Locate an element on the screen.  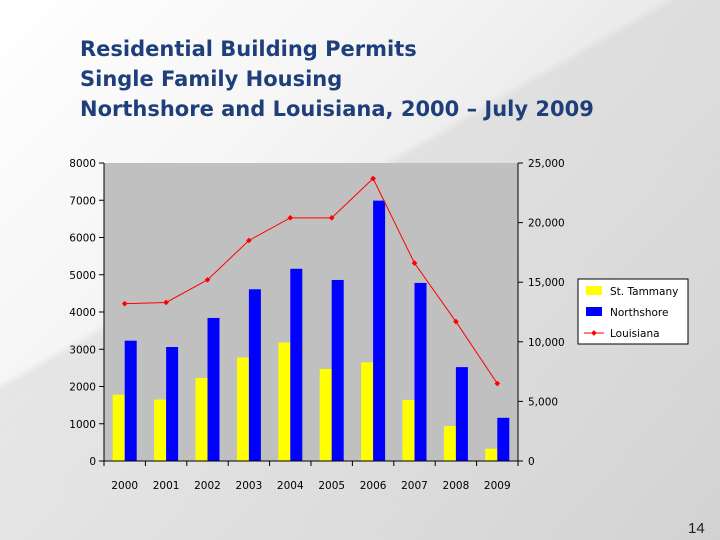
x-tick-label-2000: 2000 is located at coordinates (124, 486).